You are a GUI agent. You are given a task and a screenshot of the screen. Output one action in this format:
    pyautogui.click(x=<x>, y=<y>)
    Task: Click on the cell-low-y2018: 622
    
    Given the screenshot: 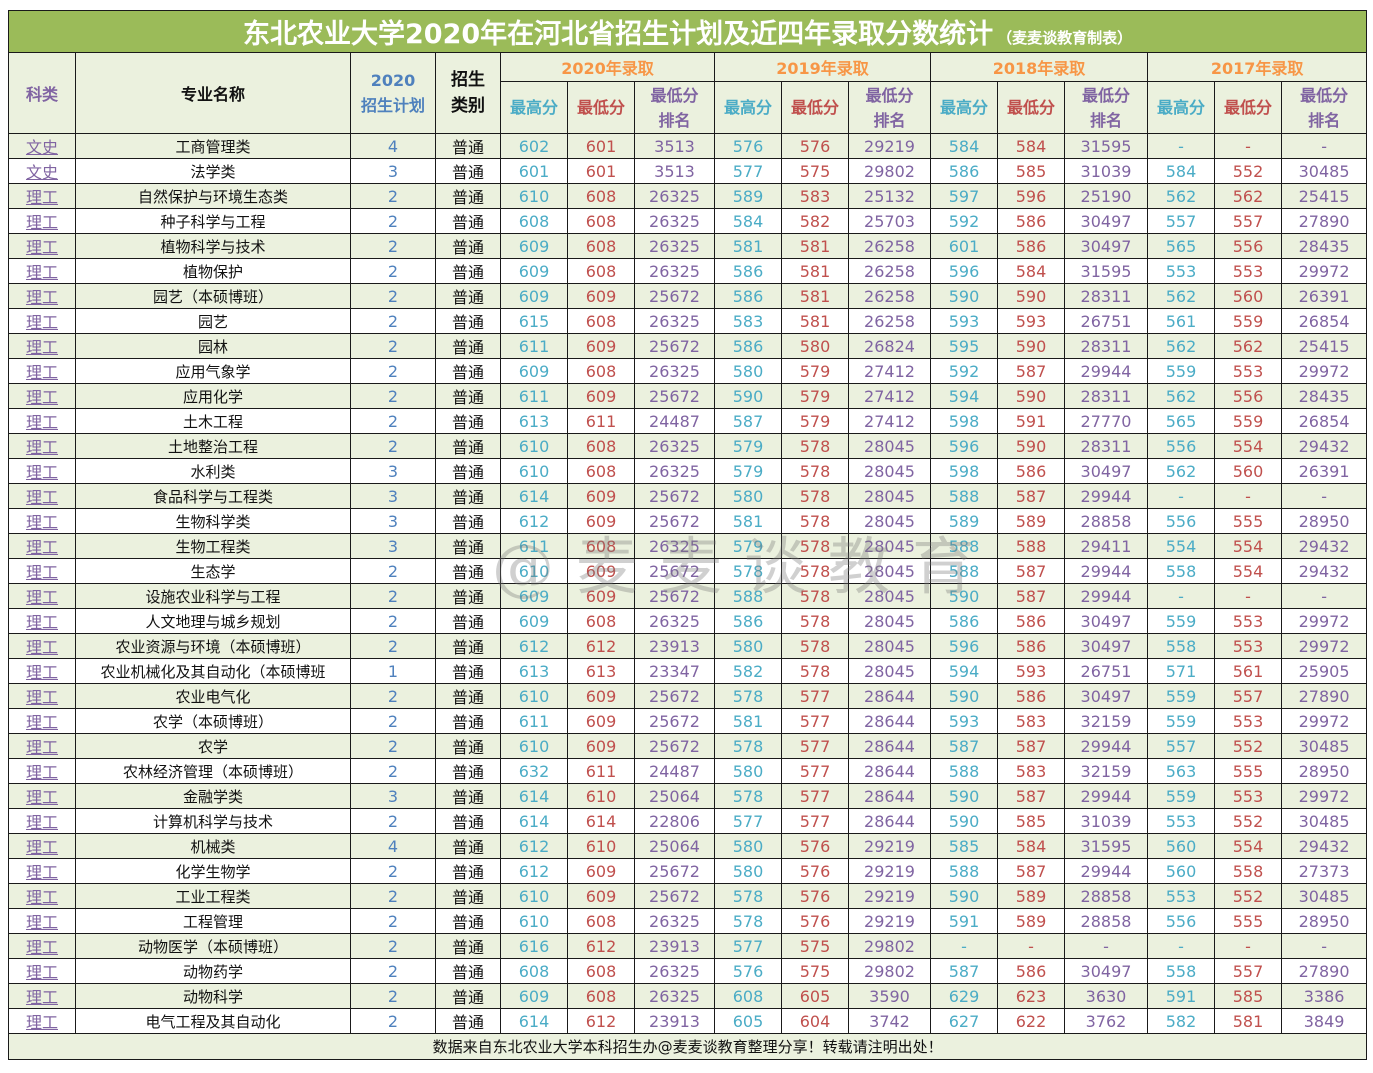 What is the action you would take?
    pyautogui.click(x=1031, y=1021)
    